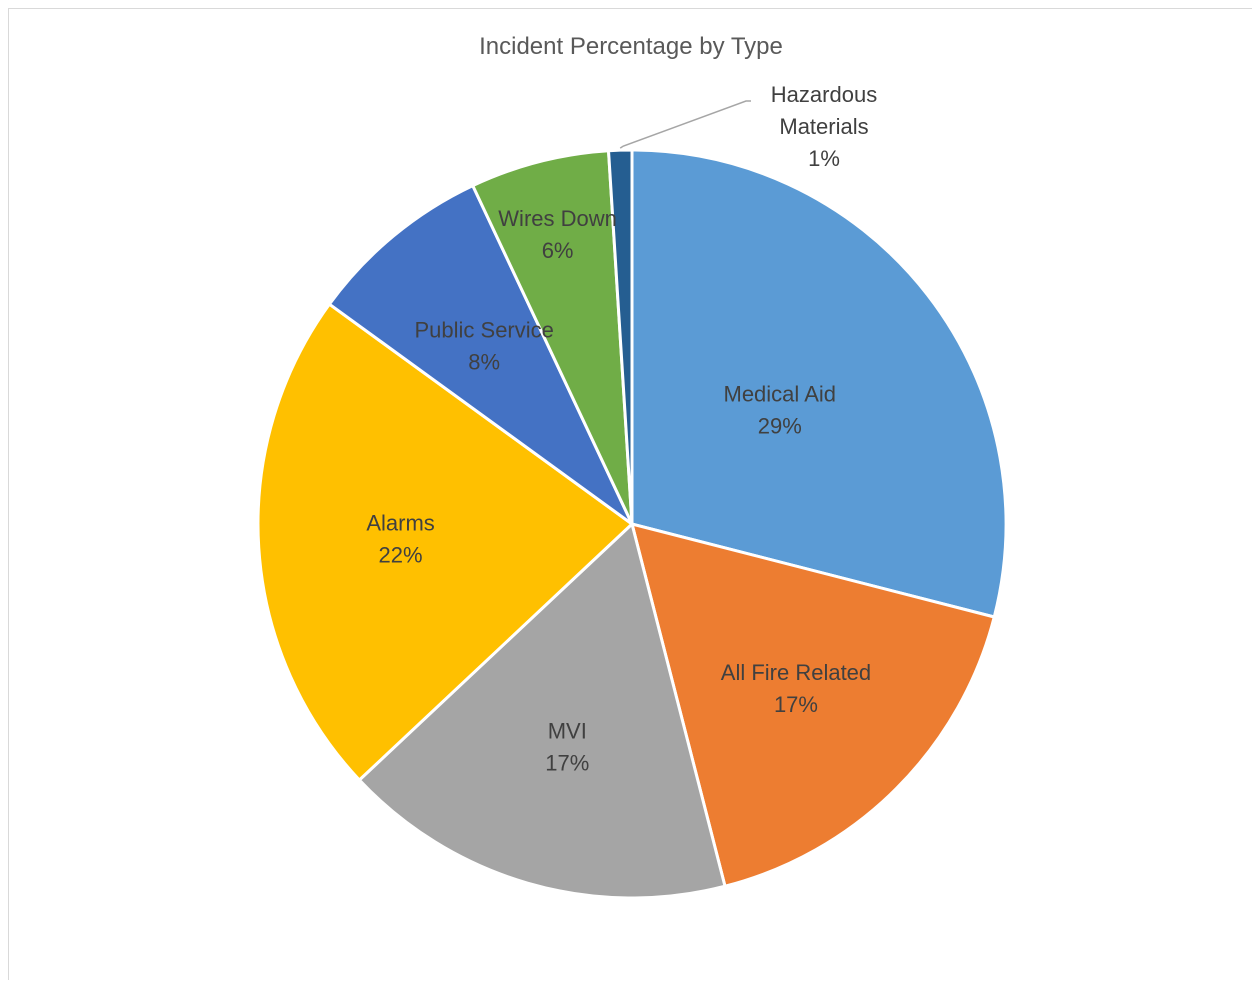  Describe the element at coordinates (796, 688) in the screenshot. I see `slice-label-all-fire-related: All Fire Related 17%` at that location.